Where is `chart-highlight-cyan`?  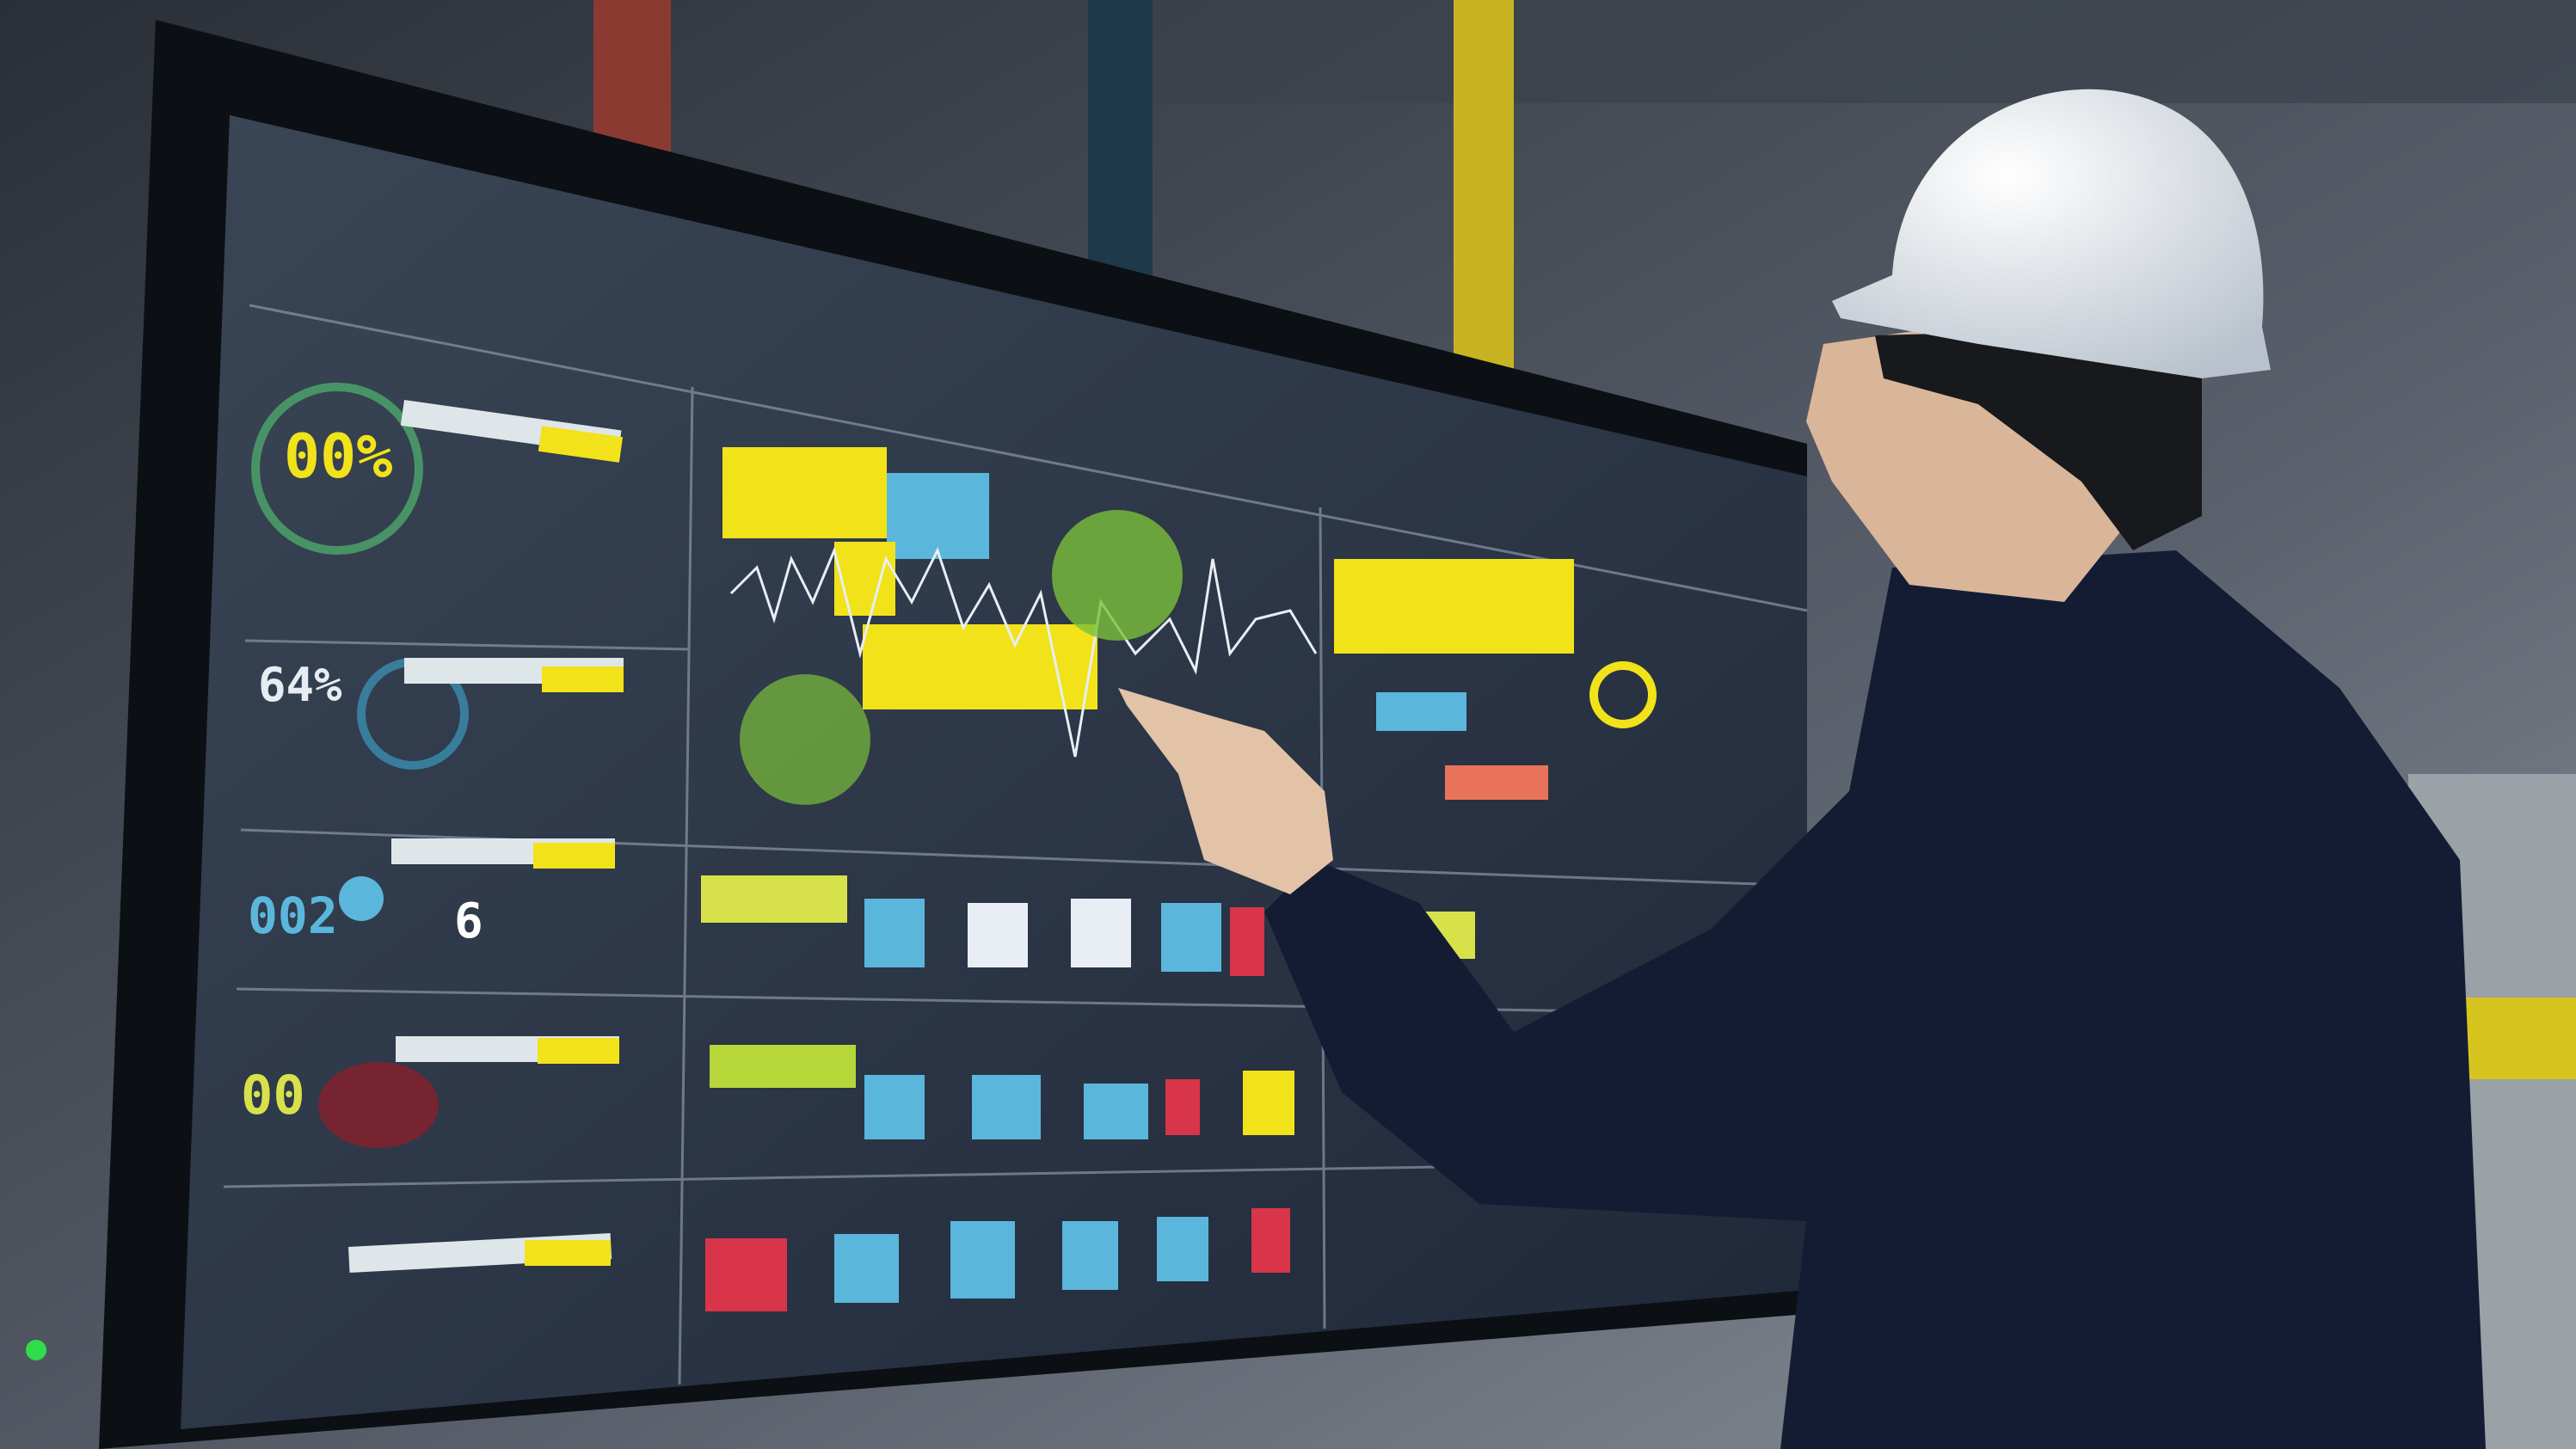 chart-highlight-cyan is located at coordinates (938, 516).